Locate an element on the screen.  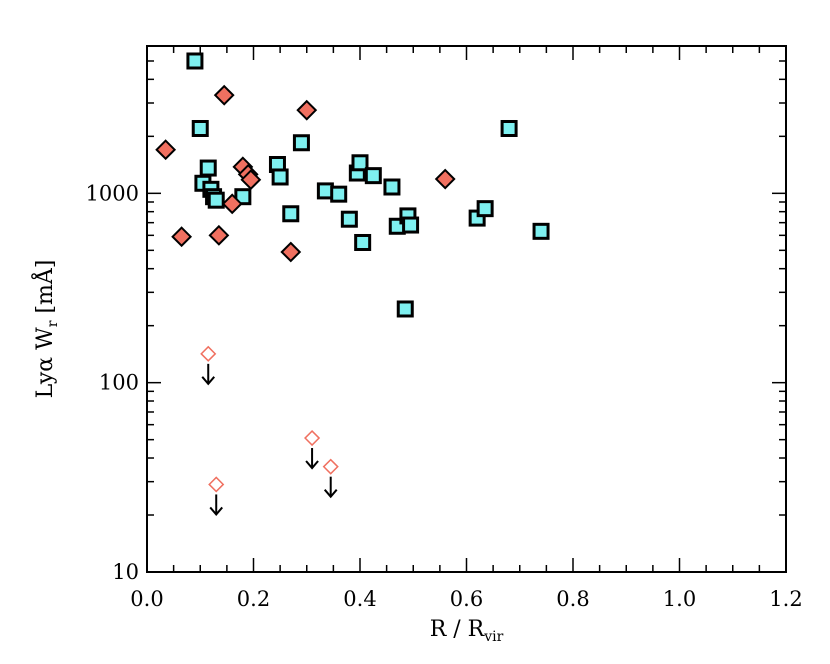
y-tick-label: 1000 is located at coordinates (112, 193).